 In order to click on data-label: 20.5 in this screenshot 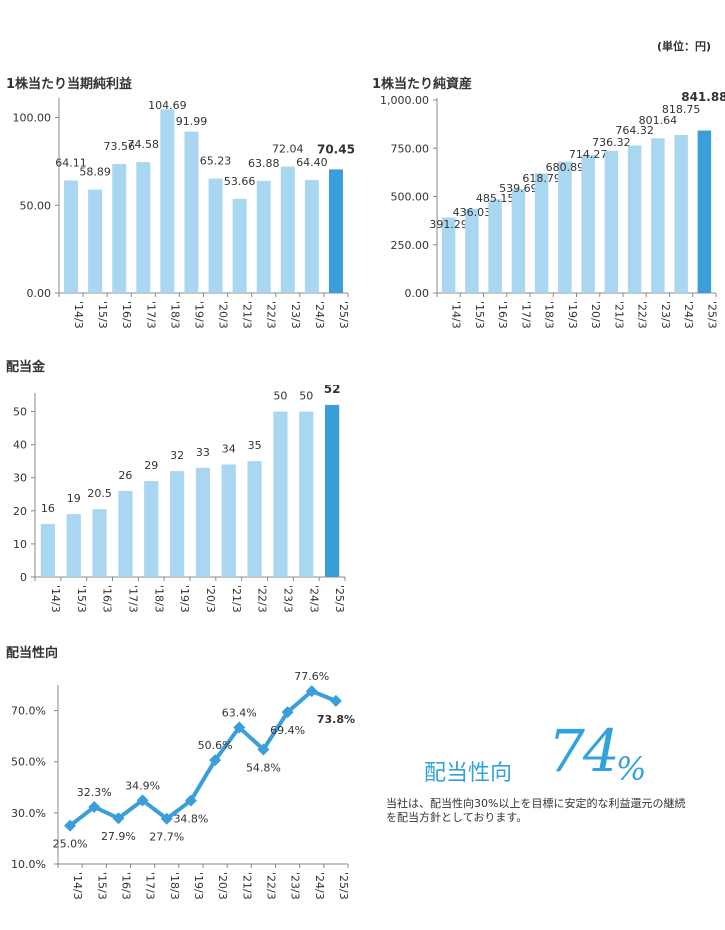, I will do `click(99, 493)`.